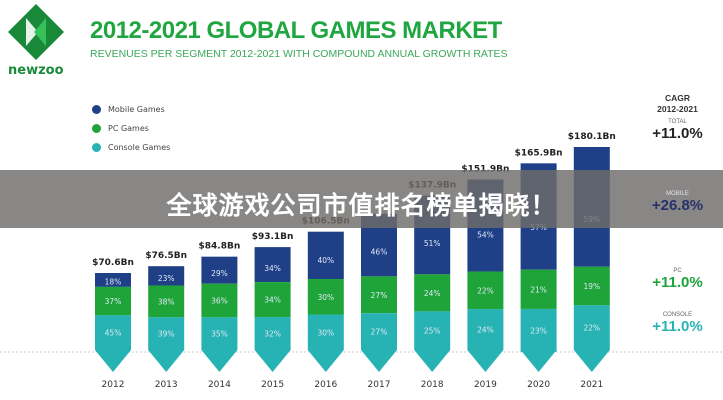 The image size is (723, 400). I want to click on segment-label-console: 22%, so click(591, 328).